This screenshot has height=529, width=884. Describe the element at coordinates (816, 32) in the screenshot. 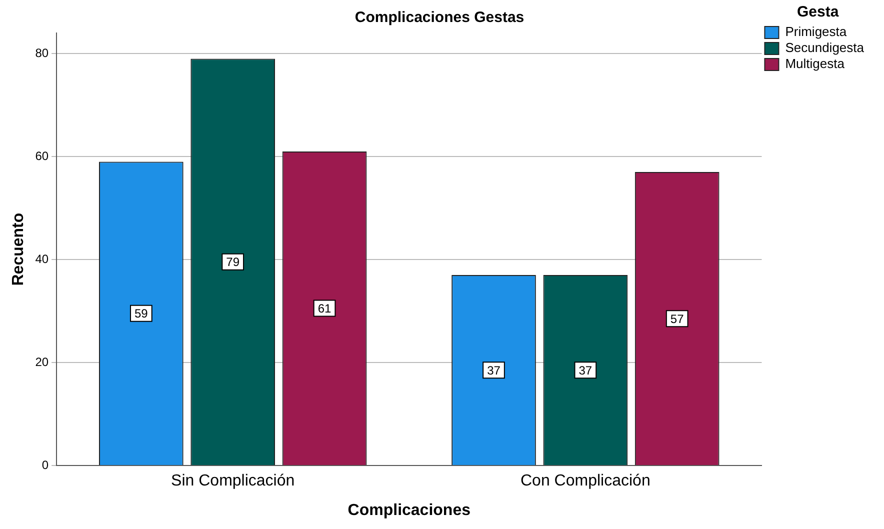

I see `legend-label: Primigesta` at that location.